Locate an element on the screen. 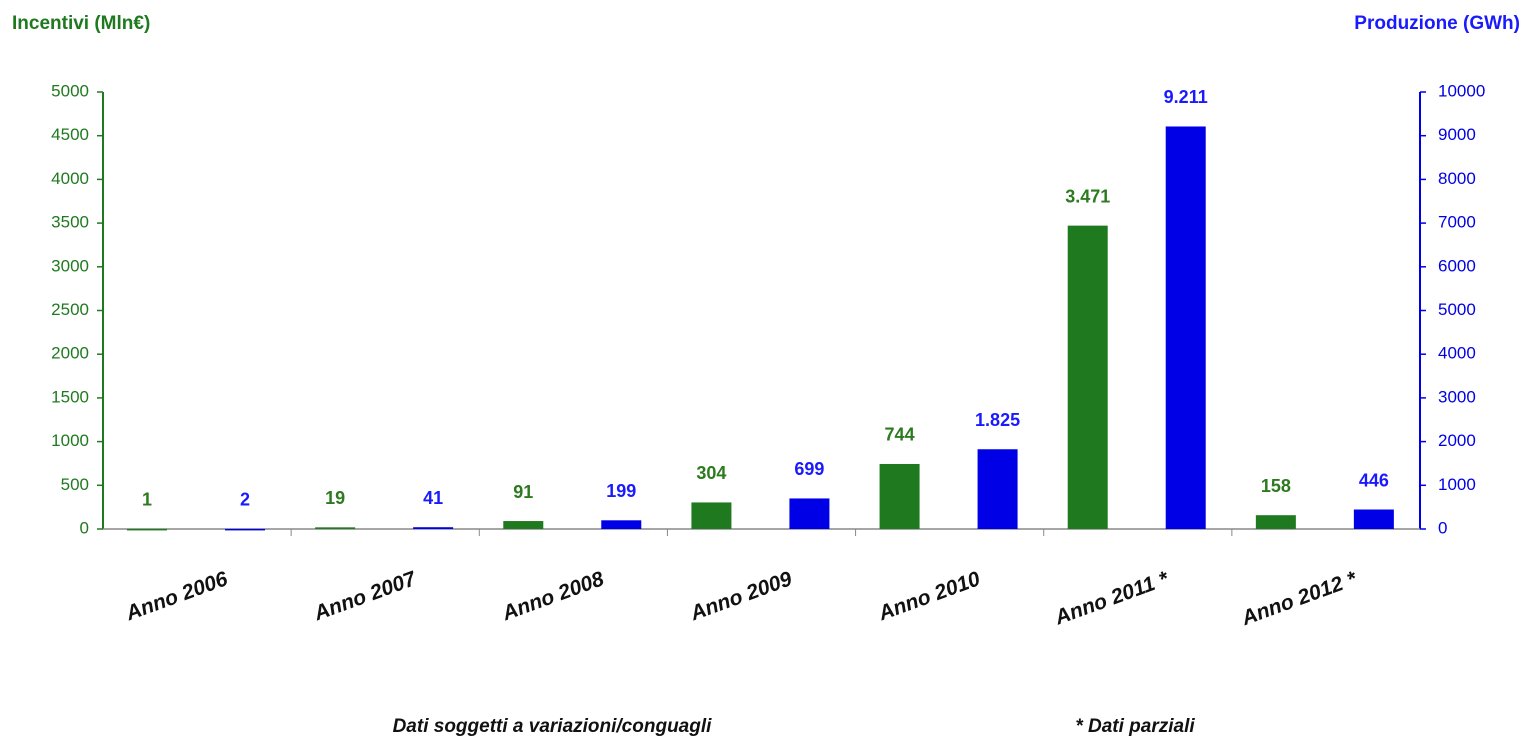 This screenshot has width=1536, height=742. y-tick-label: 3500 is located at coordinates (70, 222).